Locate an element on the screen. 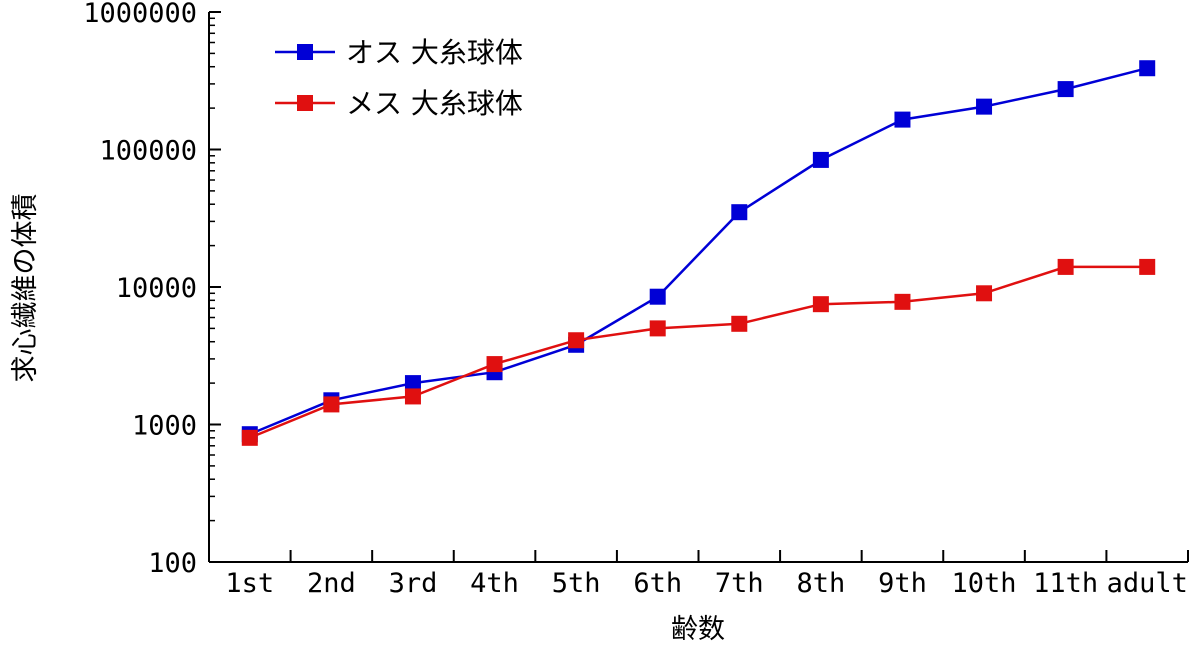 The height and width of the screenshot is (650, 1199). x-tick-label: adult is located at coordinates (1147, 583).